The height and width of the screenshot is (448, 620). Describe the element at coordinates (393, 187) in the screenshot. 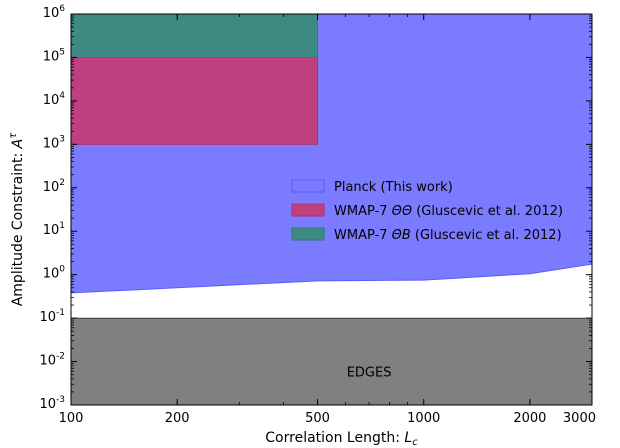

I see `legend-label: Planck (This work)` at that location.